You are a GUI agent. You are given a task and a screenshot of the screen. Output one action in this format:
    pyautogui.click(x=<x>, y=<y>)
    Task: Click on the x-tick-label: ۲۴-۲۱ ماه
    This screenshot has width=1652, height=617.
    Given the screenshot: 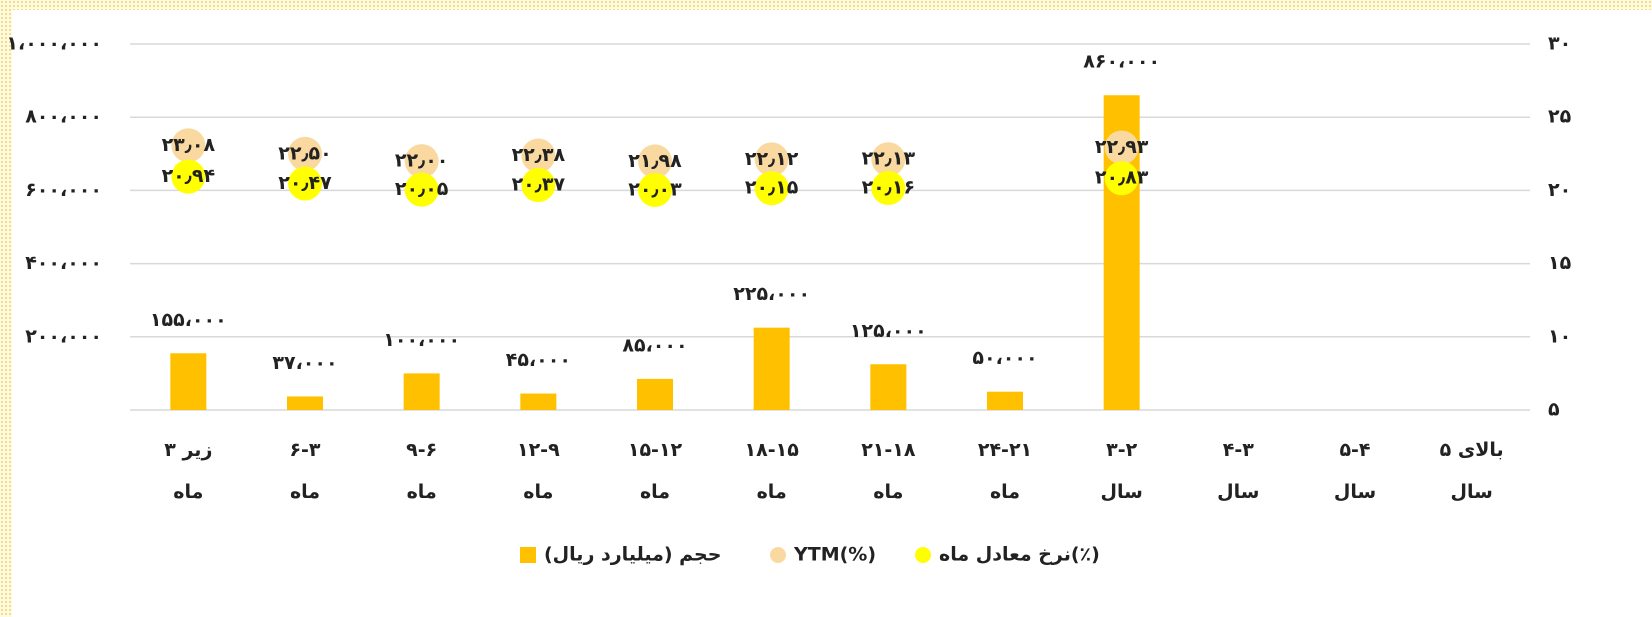 What is the action you would take?
    pyautogui.click(x=1005, y=471)
    